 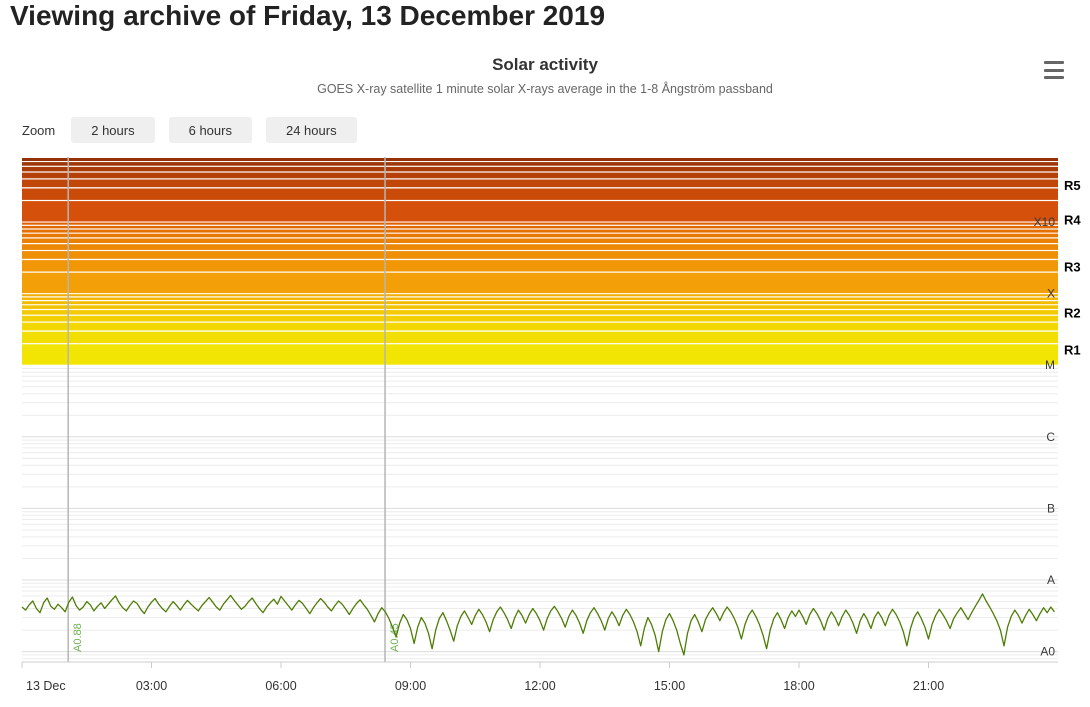 I want to click on plot-line-label: A0.45, so click(x=395, y=637).